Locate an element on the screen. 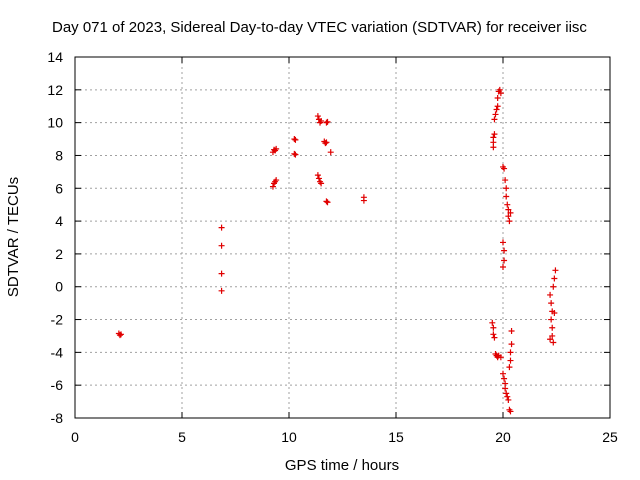 Image resolution: width=640 pixels, height=480 pixels. y-tick-label: 10 is located at coordinates (55, 123).